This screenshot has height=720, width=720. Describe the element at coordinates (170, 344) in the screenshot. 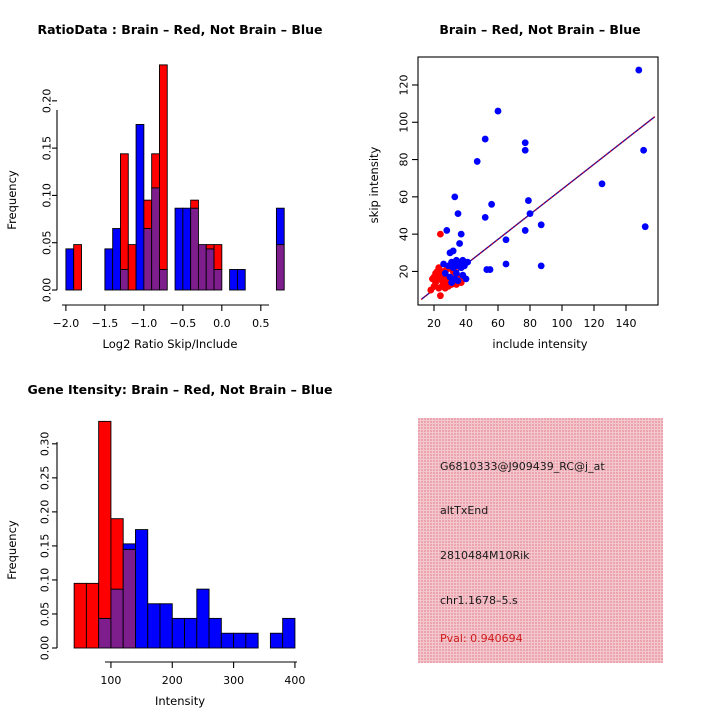

I see `ratio-x-axis-label: Log2 Ratio Skip/Include` at that location.